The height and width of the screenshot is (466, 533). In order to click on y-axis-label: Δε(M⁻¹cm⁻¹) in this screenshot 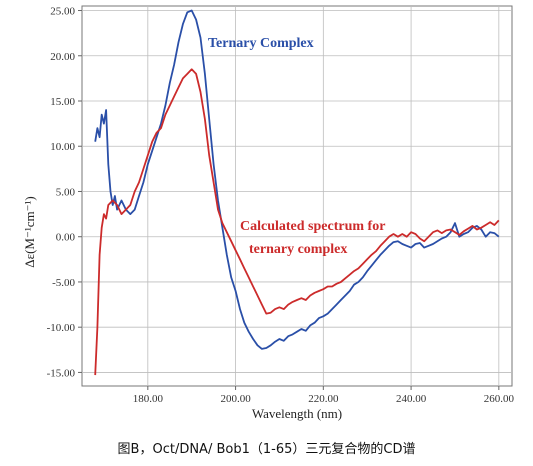, I will do `click(29, 231)`.